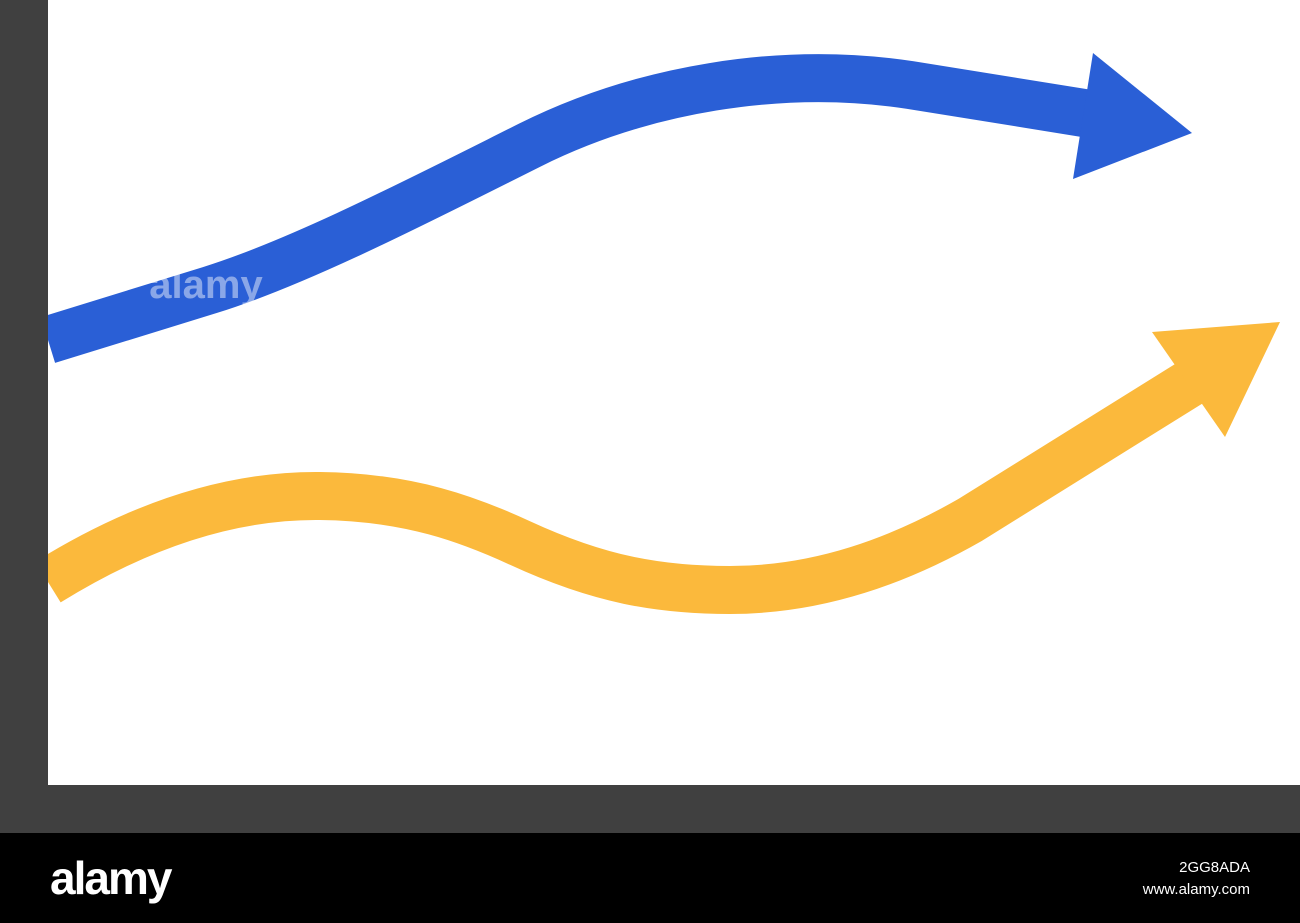  What do you see at coordinates (650, 809) in the screenshot?
I see `x-axis-bar` at bounding box center [650, 809].